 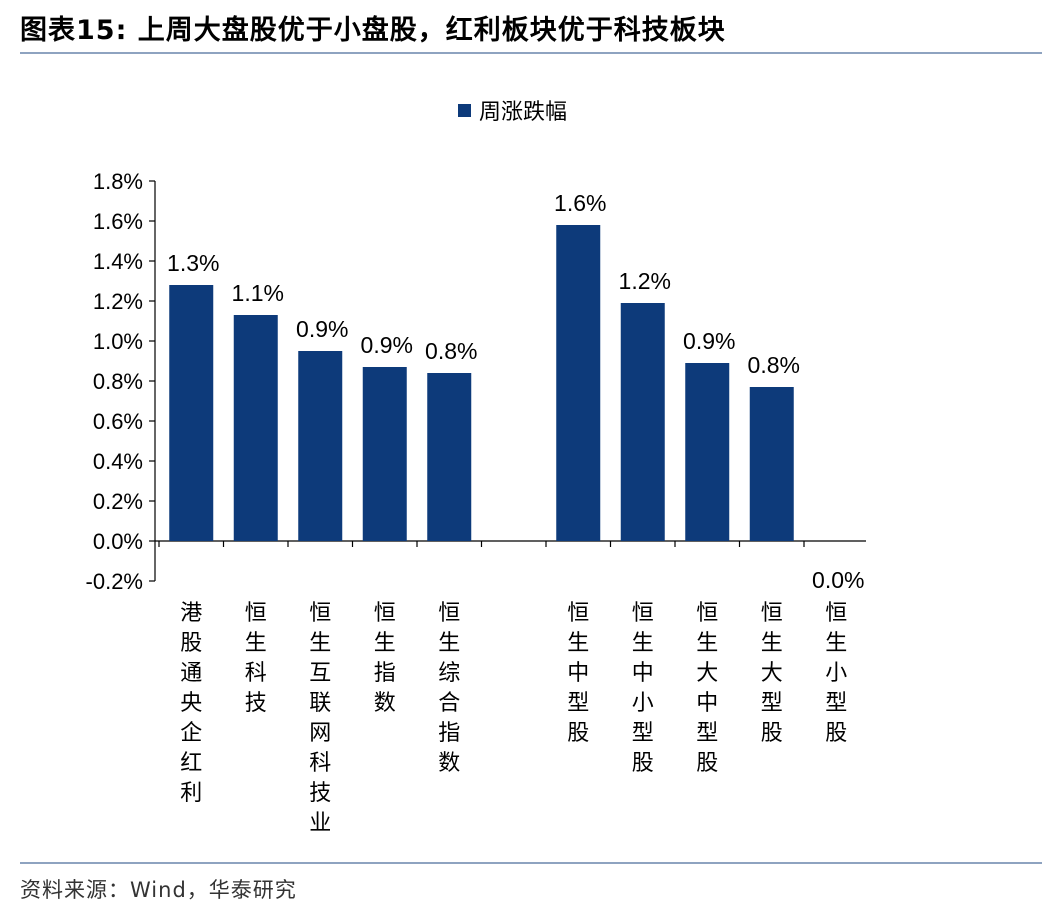 What do you see at coordinates (118, 421) in the screenshot?
I see `y-tick-label: 0.6%` at bounding box center [118, 421].